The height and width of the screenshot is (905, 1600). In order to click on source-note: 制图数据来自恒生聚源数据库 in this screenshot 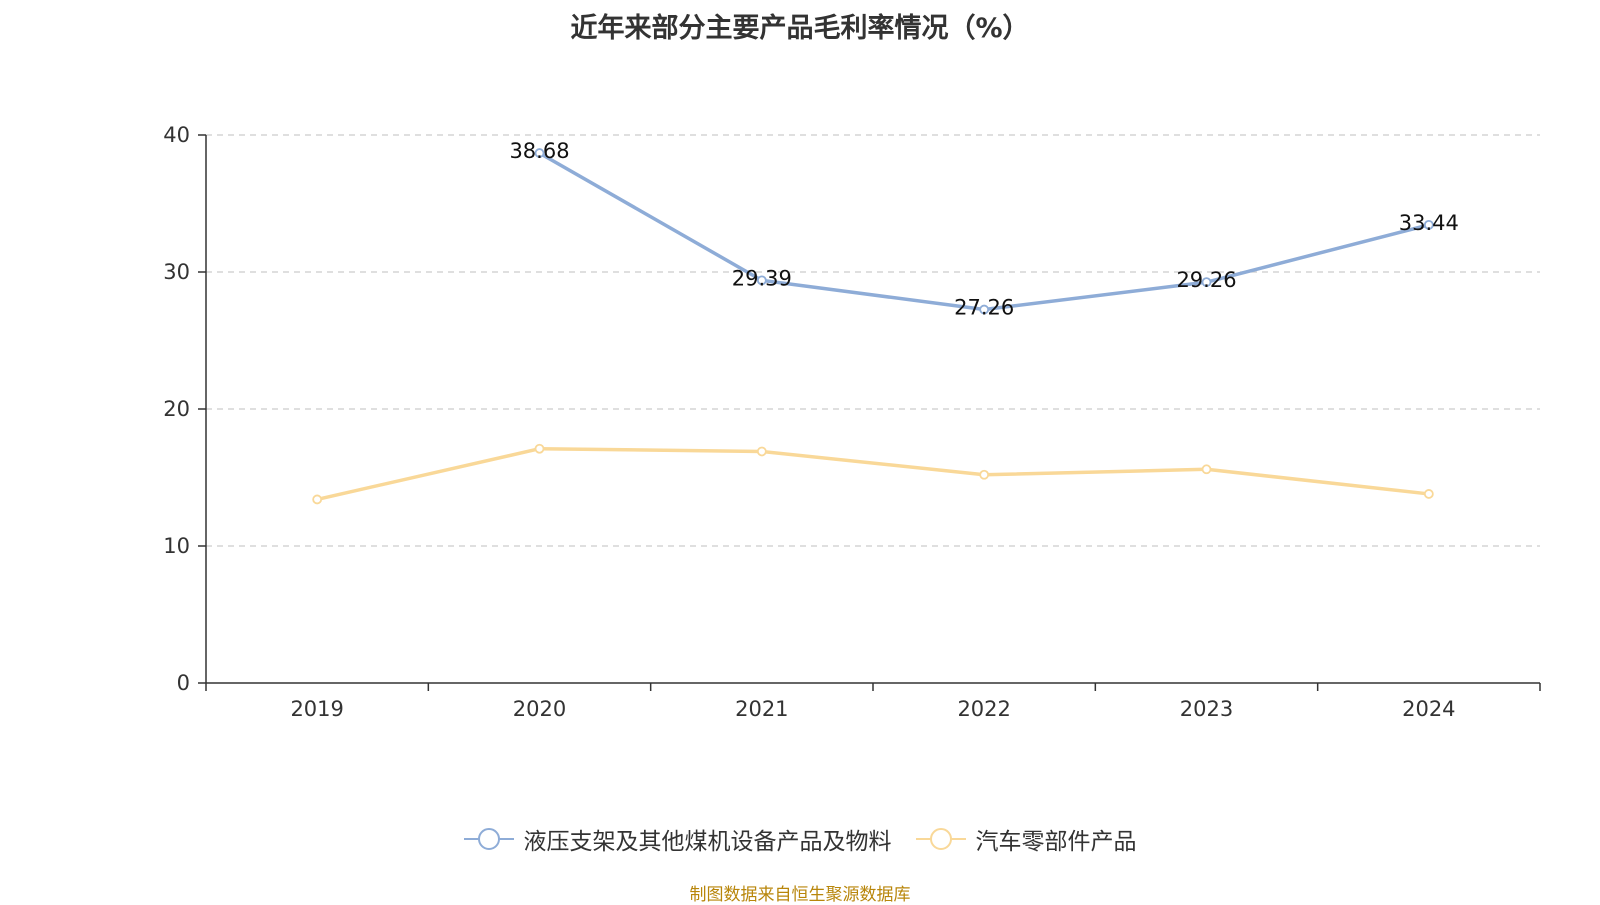, I will do `click(800, 895)`.